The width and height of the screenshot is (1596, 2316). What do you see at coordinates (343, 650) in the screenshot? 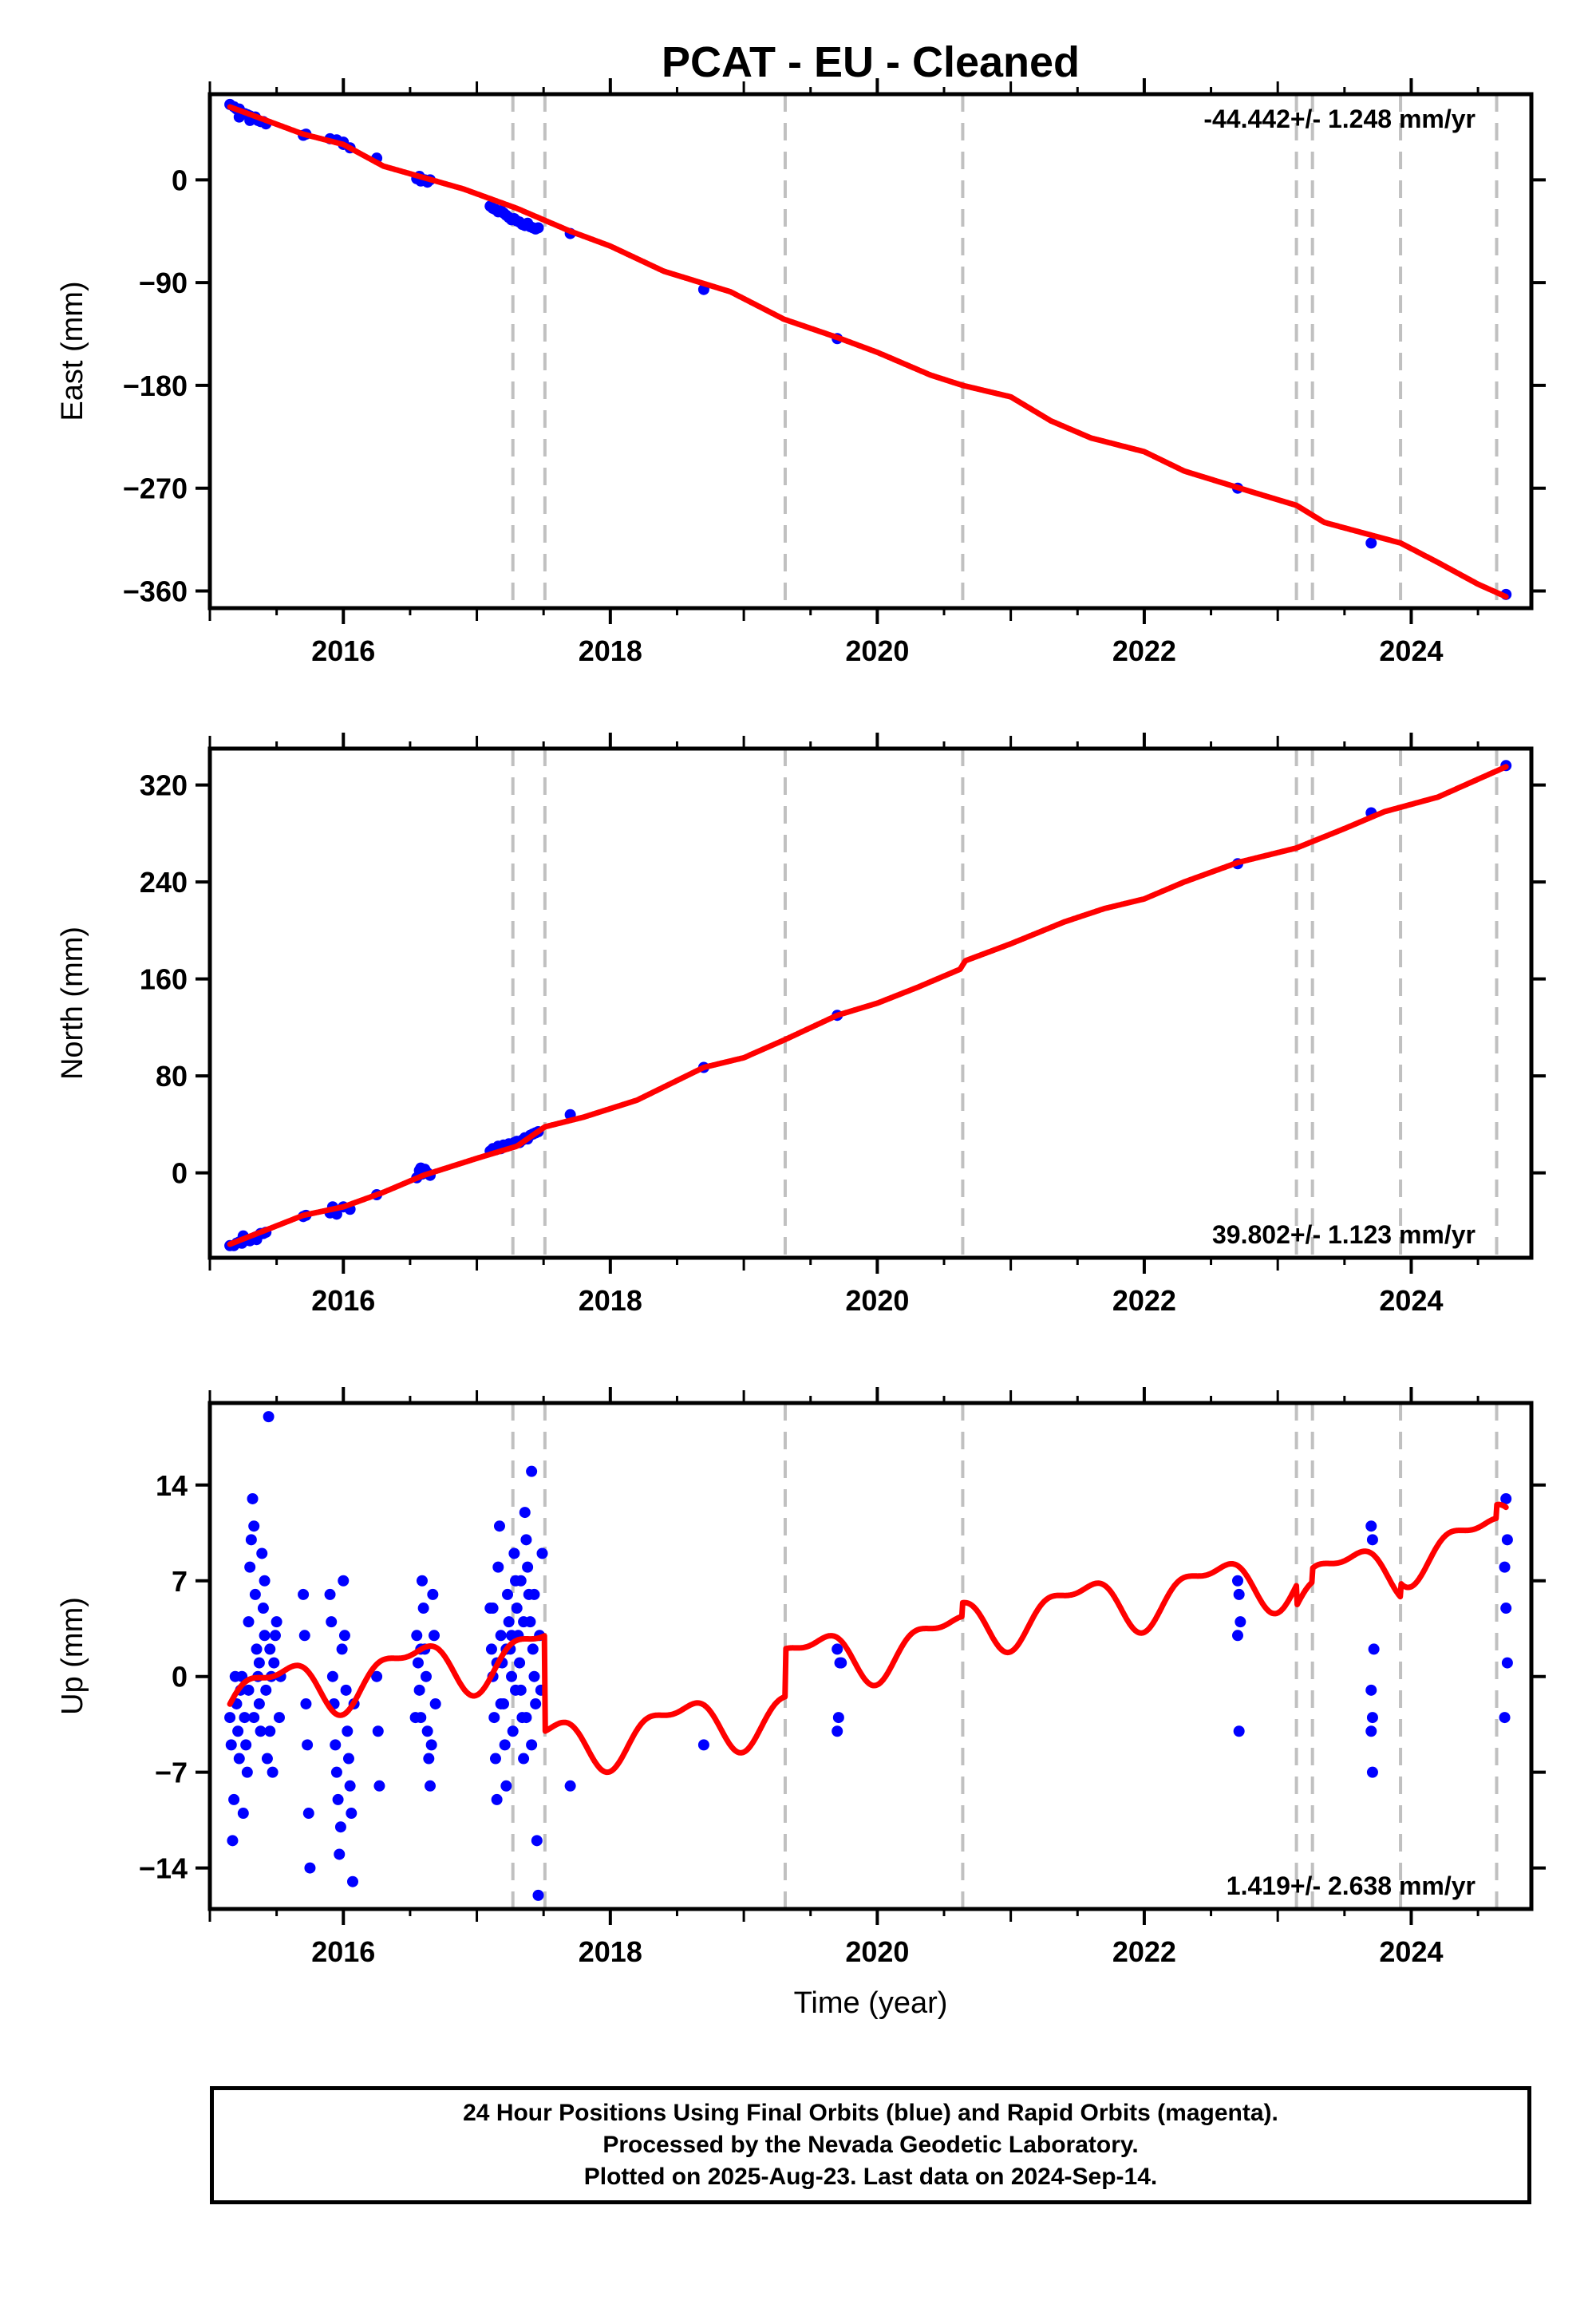
I see `x-tick-label: 2016` at bounding box center [343, 650].